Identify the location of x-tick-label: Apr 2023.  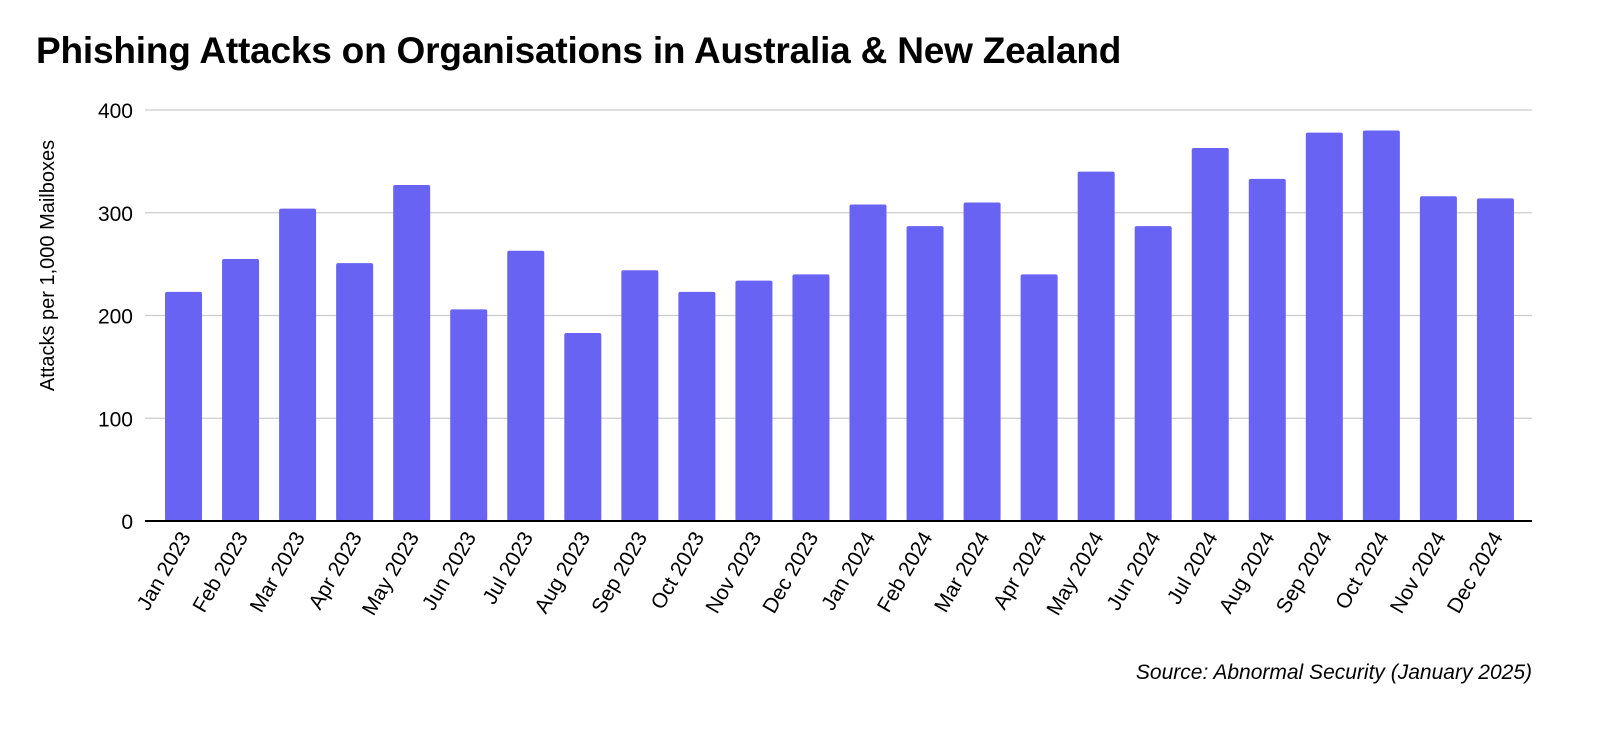
(335, 570).